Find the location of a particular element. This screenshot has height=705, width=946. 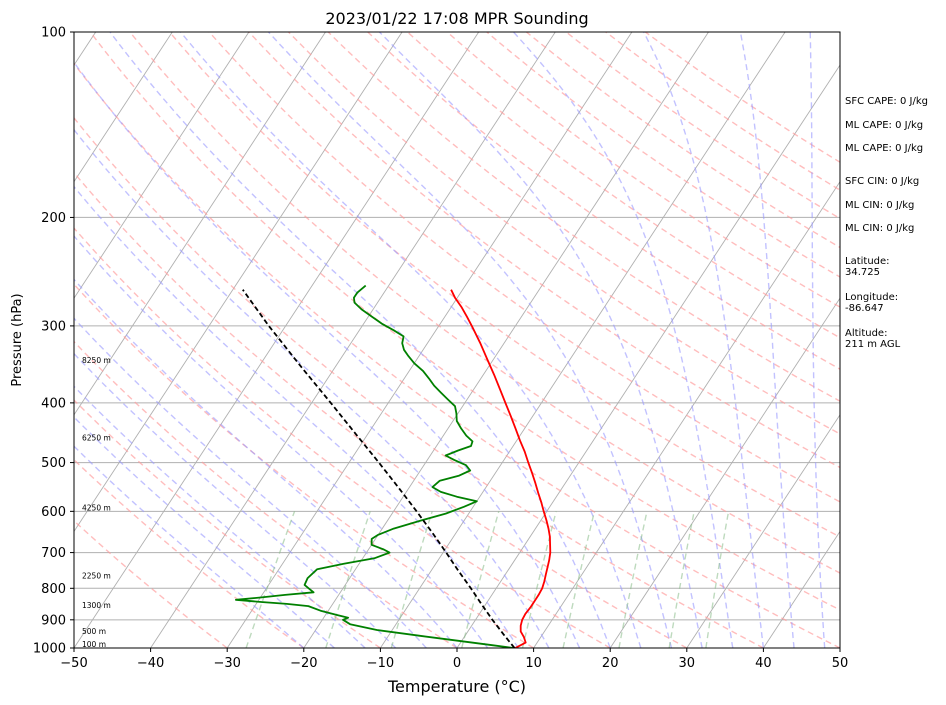

height-label: 6250 m is located at coordinates (96, 437).